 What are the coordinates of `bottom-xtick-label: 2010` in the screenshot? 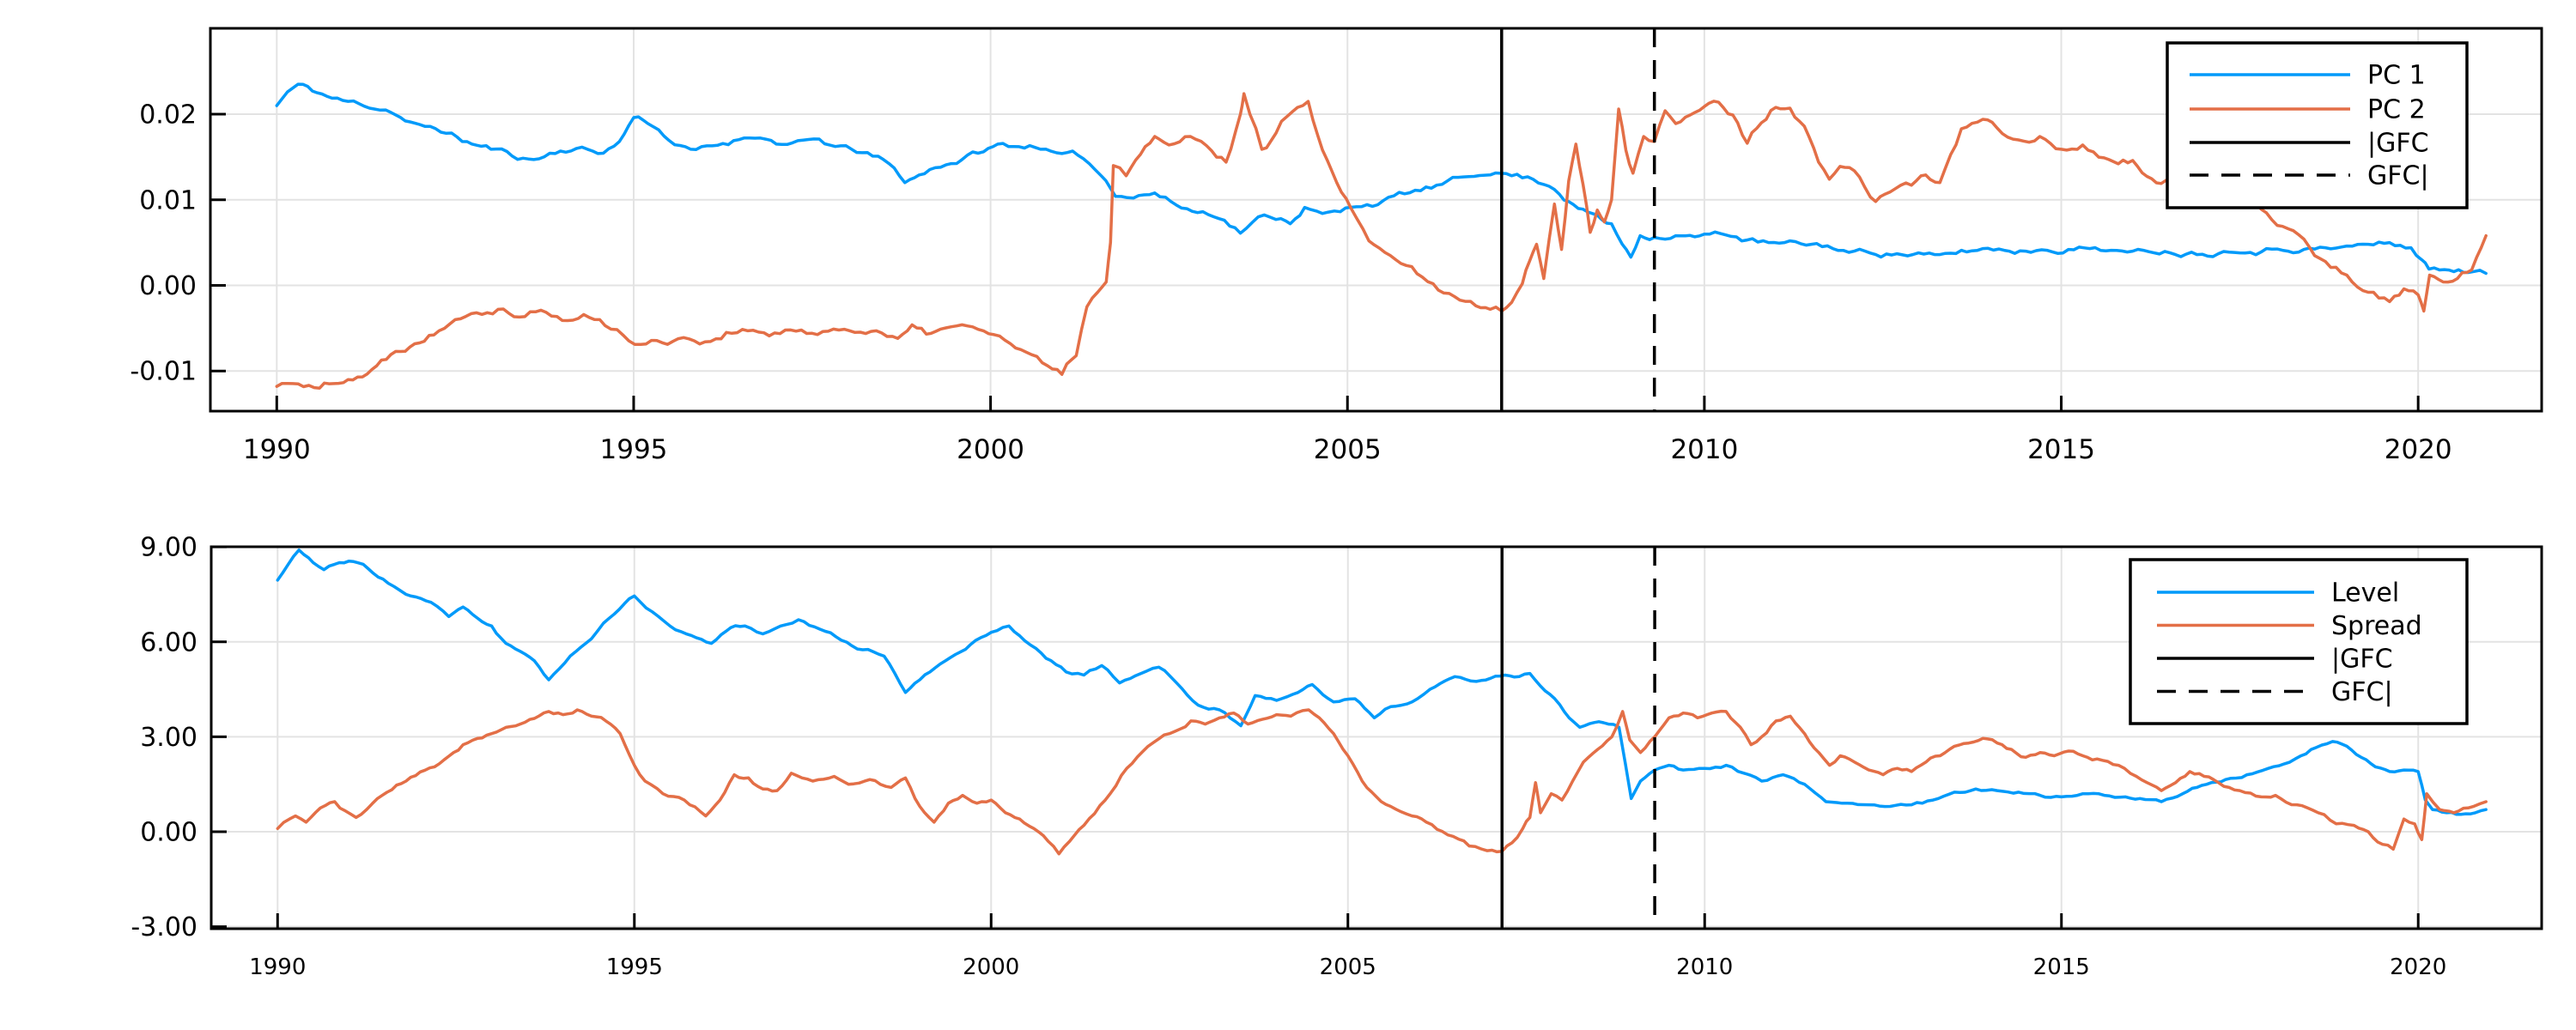 It's located at (1704, 967).